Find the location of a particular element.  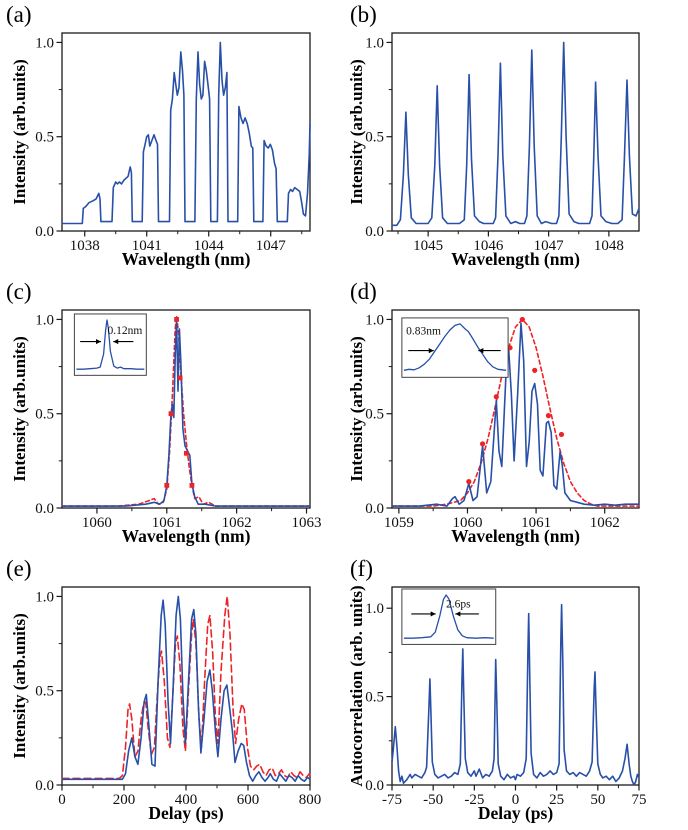

fwhm-label: 0.12nm is located at coordinates (124, 331).